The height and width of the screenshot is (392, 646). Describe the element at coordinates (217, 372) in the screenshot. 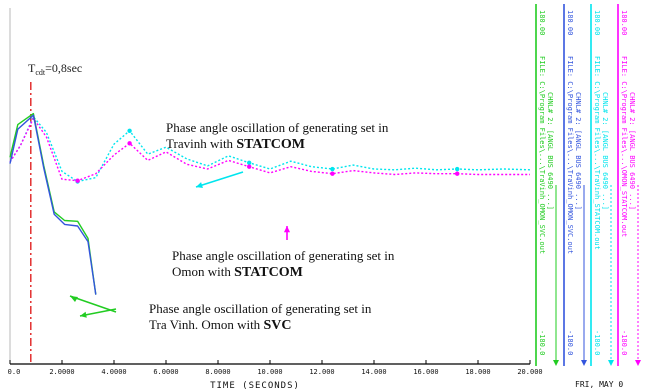

I see `x-tick-label-4: 8.0000` at that location.